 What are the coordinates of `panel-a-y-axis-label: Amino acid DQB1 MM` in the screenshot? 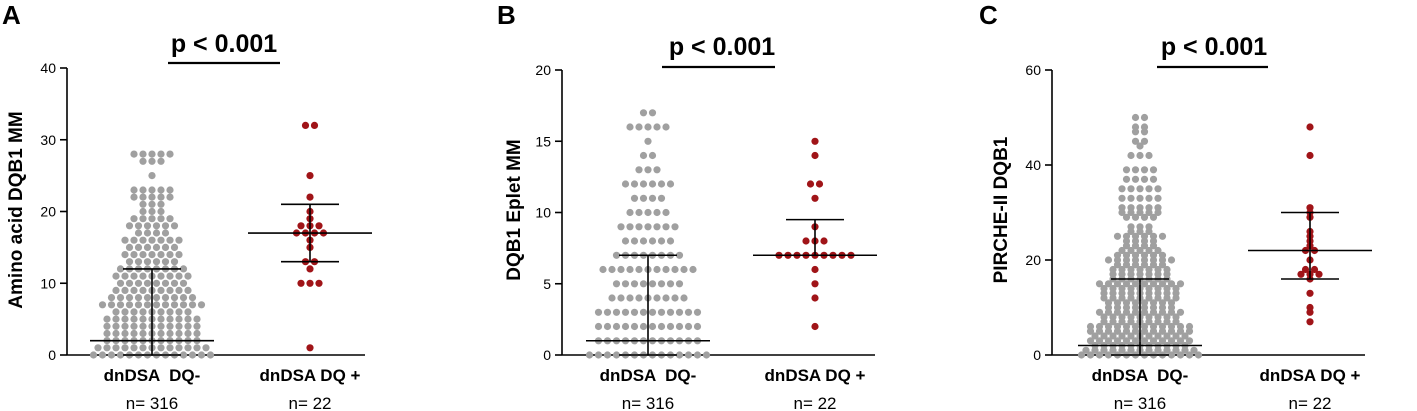 It's located at (16, 209).